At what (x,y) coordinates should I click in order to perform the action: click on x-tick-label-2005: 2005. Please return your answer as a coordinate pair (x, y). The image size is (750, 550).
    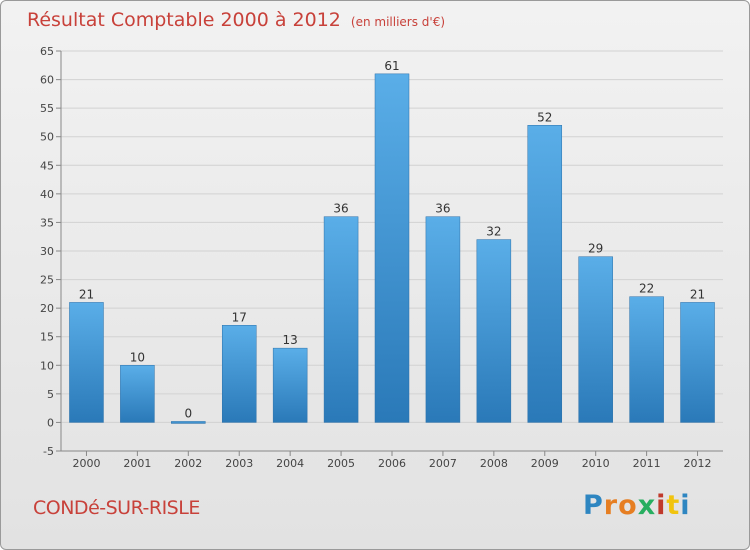
    Looking at the image, I should click on (341, 463).